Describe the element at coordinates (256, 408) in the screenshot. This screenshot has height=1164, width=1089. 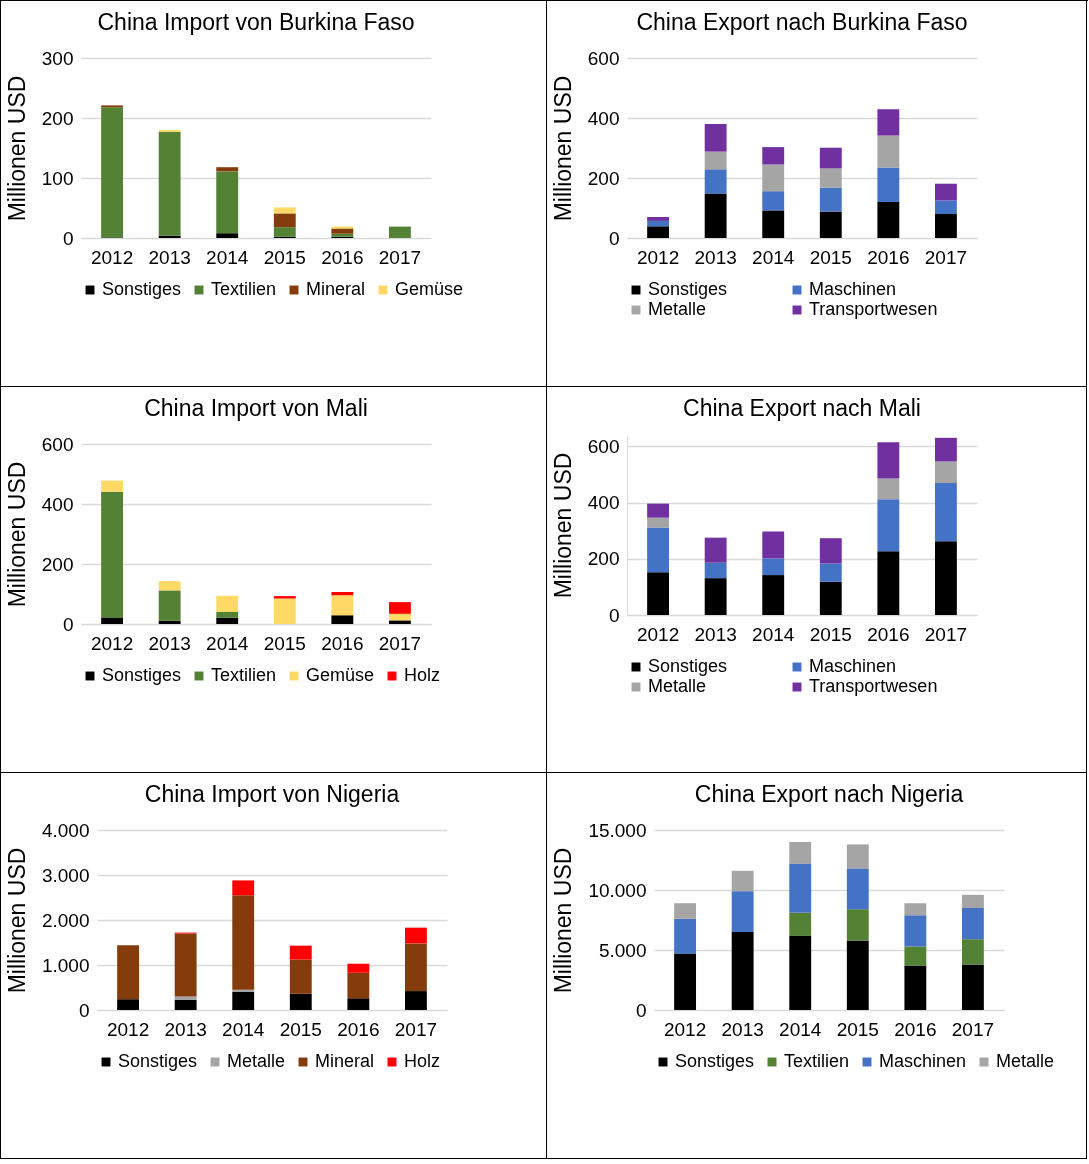
I see `chart-title: China Import von Mali` at that location.